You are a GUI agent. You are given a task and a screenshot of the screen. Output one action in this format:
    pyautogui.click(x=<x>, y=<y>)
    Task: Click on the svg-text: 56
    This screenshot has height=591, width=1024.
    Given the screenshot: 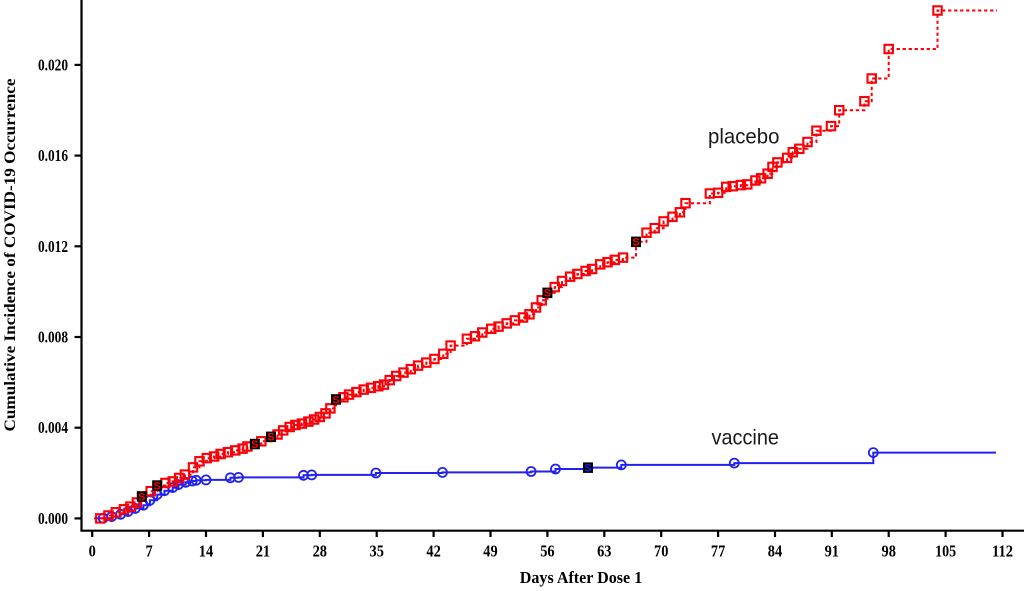 What is the action you would take?
    pyautogui.click(x=547, y=551)
    